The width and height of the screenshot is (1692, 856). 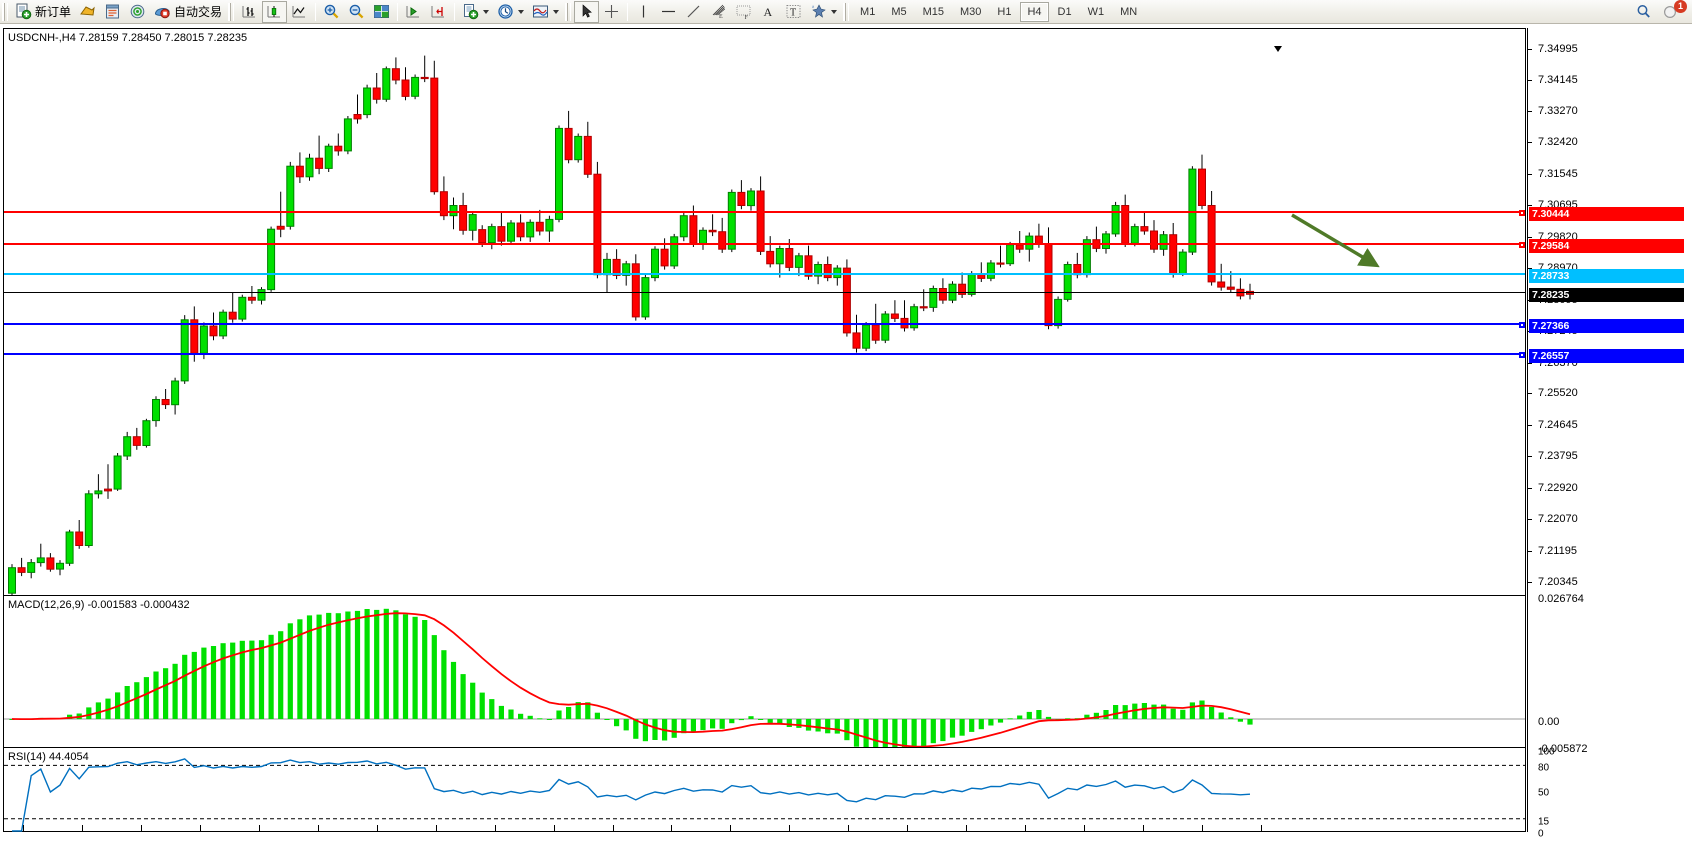 What do you see at coordinates (1034, 11) in the screenshot?
I see `timeframe-h4: H4` at bounding box center [1034, 11].